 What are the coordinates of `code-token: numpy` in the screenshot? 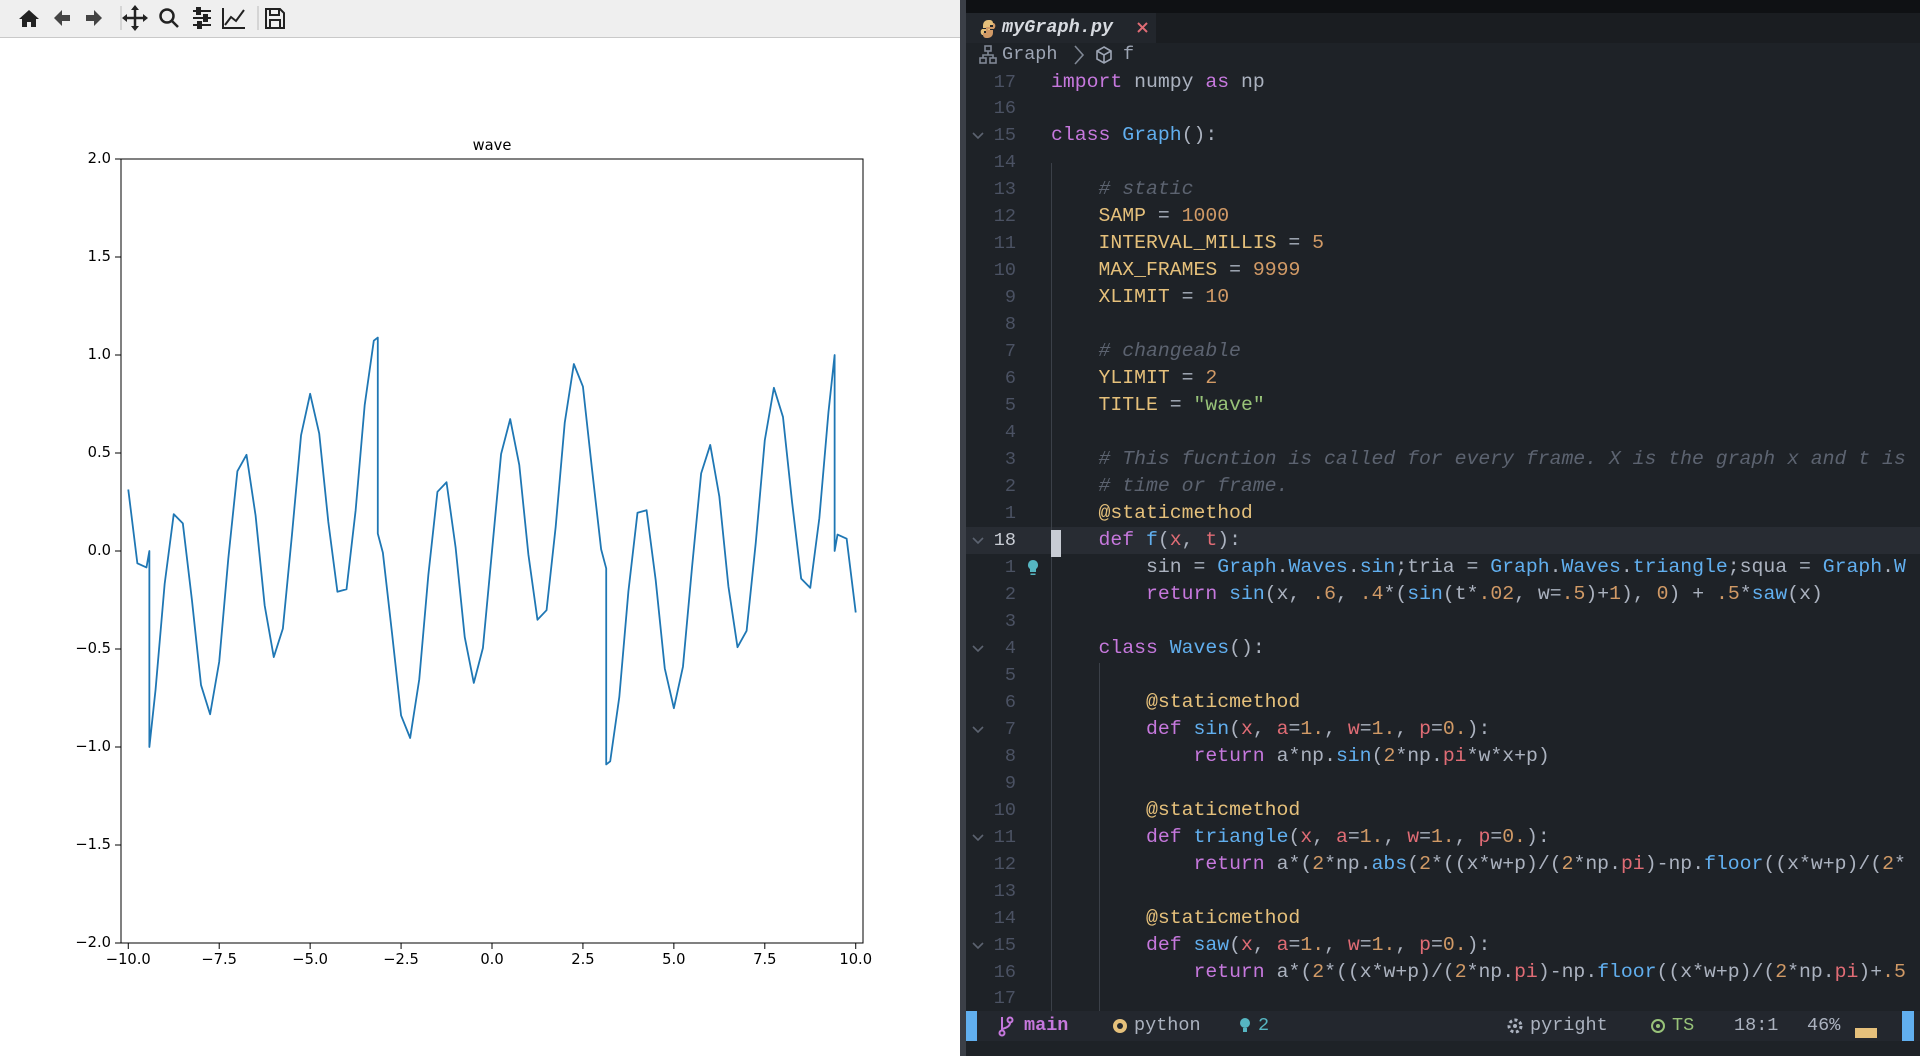 It's located at (1164, 81).